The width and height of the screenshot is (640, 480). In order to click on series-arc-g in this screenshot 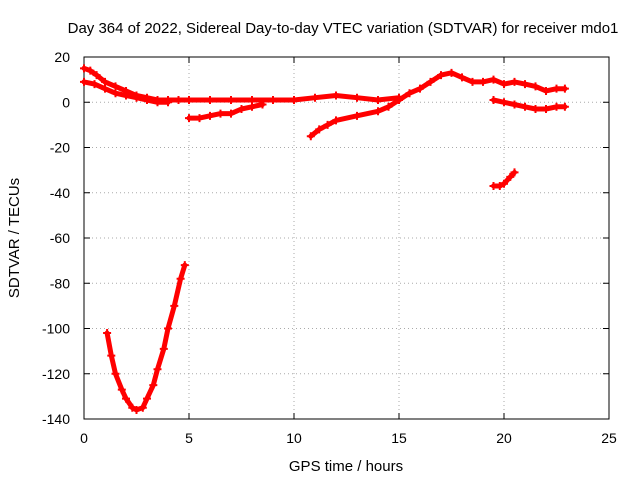, I will do `click(146, 337)`.